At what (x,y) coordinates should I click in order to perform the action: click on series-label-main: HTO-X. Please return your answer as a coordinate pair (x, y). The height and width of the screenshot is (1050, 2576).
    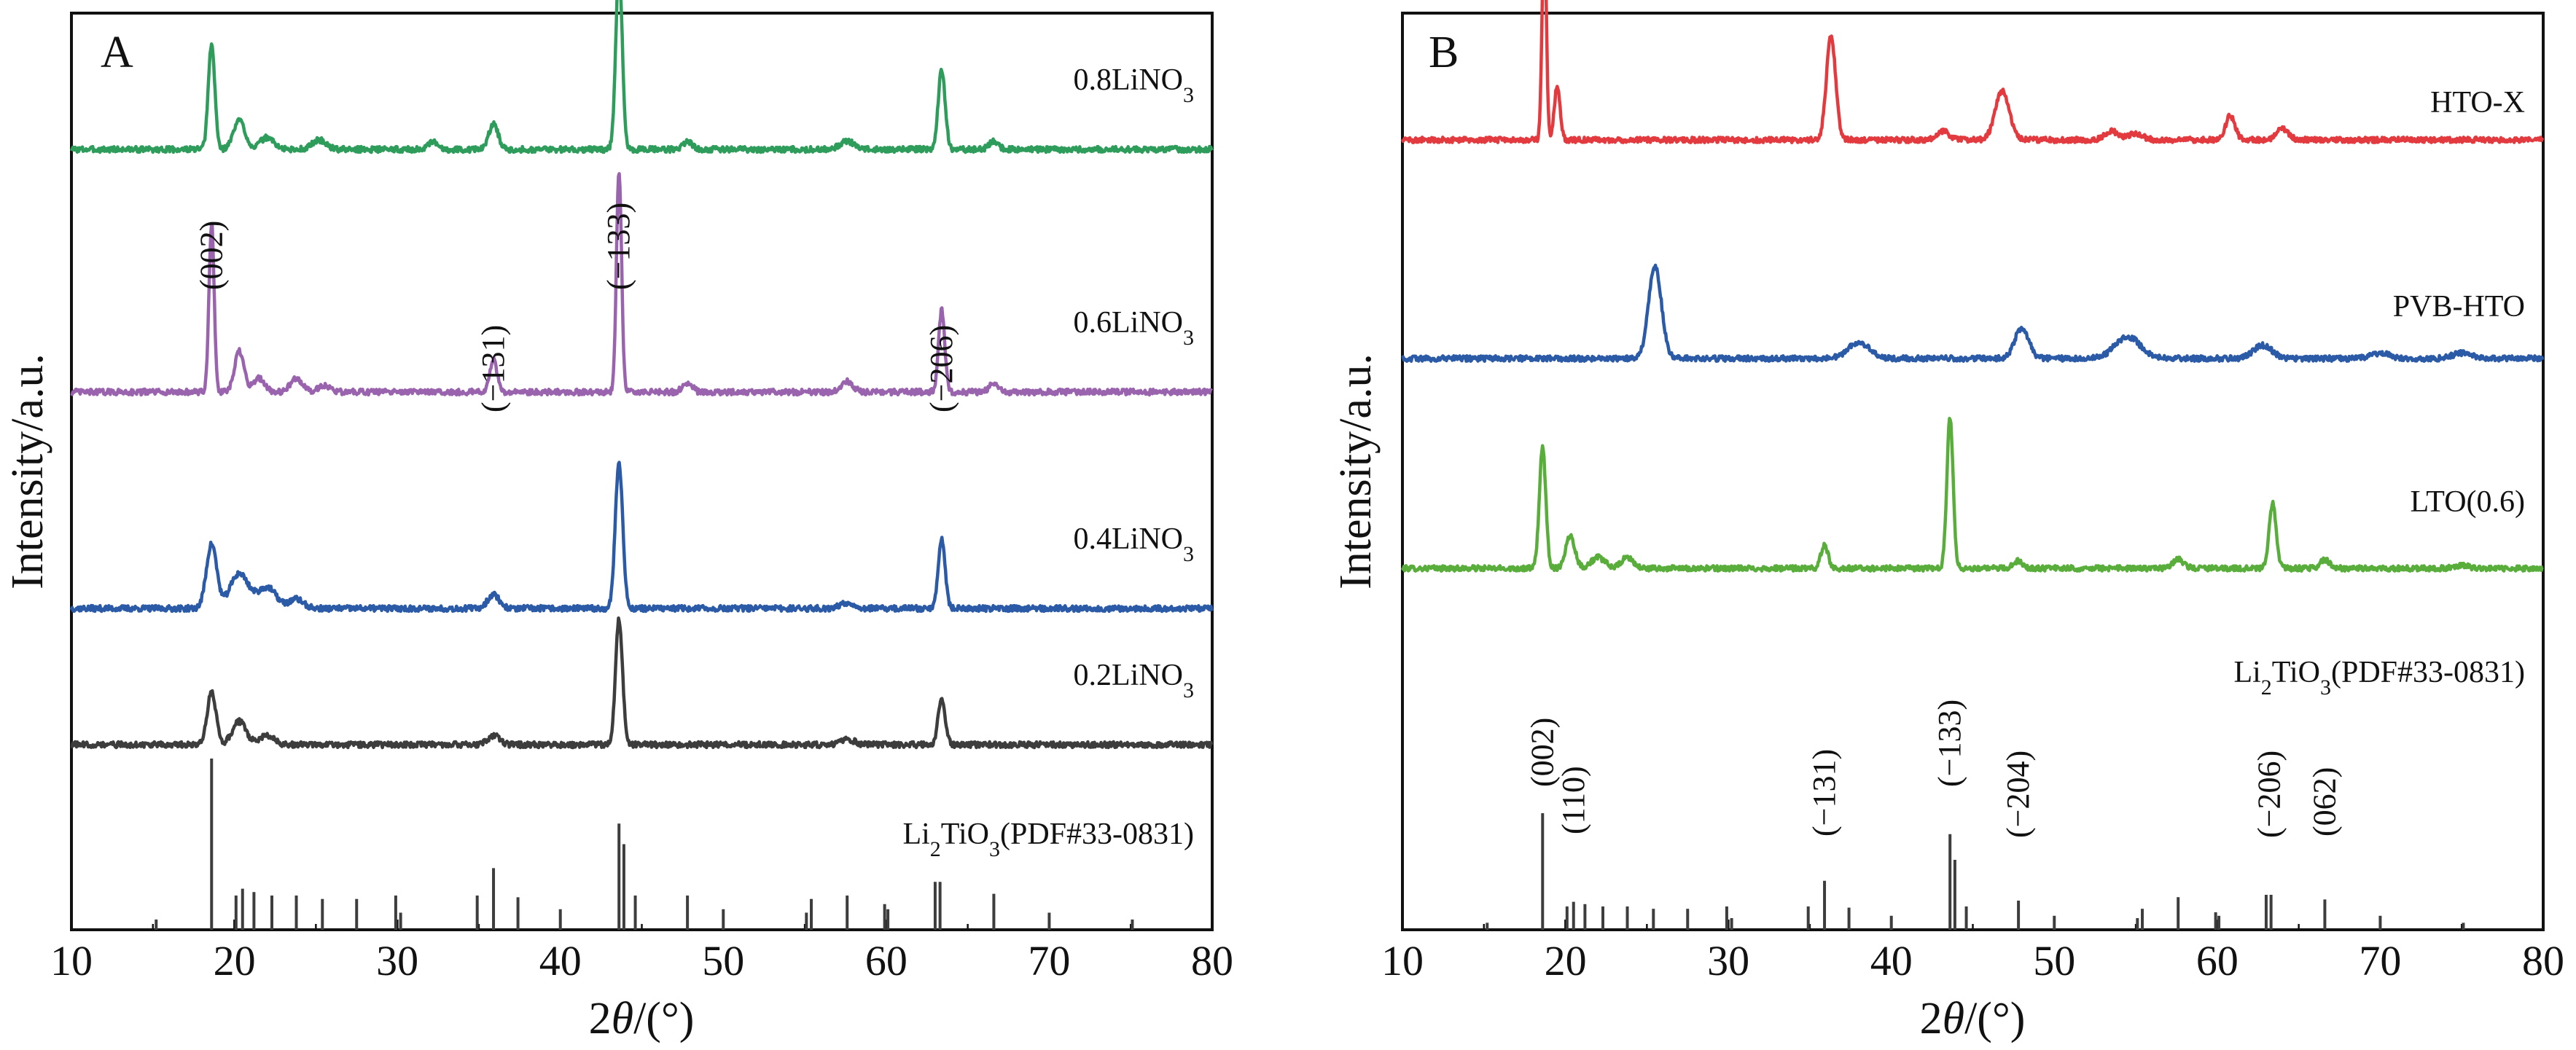
    Looking at the image, I should click on (2477, 103).